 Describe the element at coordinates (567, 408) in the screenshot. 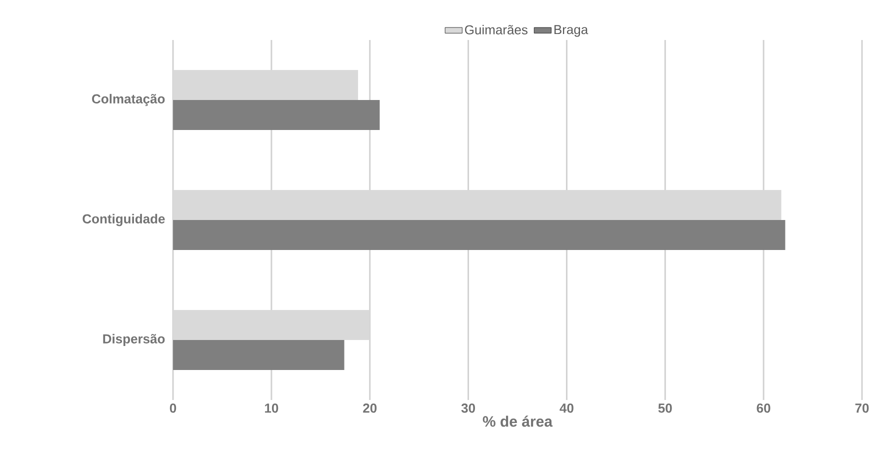

I see `x-tick-label: 40` at that location.